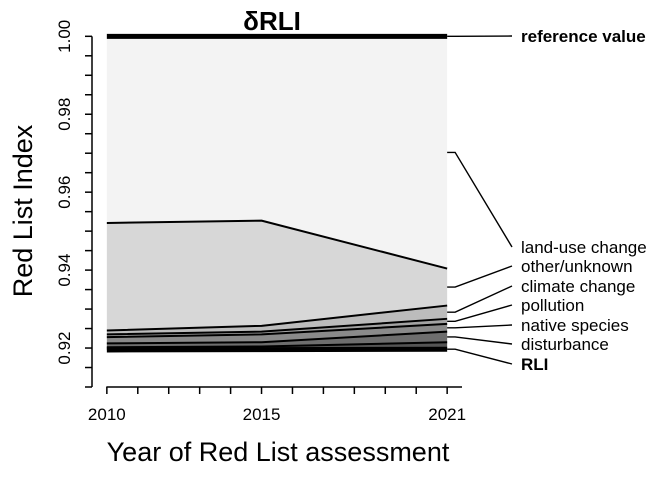 This screenshot has height=480, width=672. I want to click on line-climate-change, so click(277, 326).